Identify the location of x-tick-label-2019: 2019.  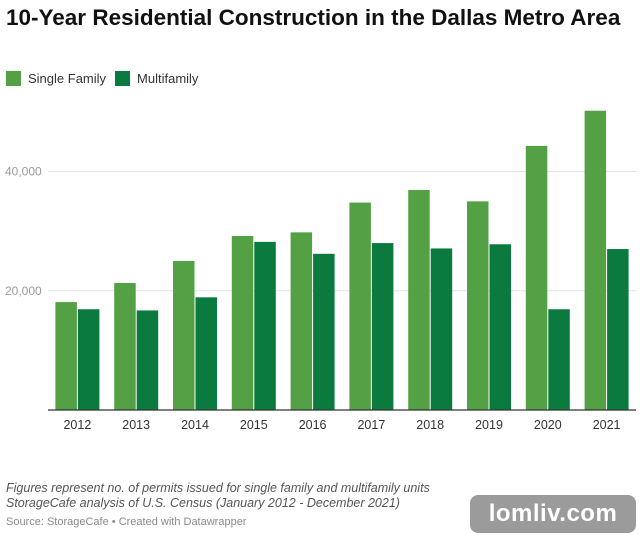
(489, 425).